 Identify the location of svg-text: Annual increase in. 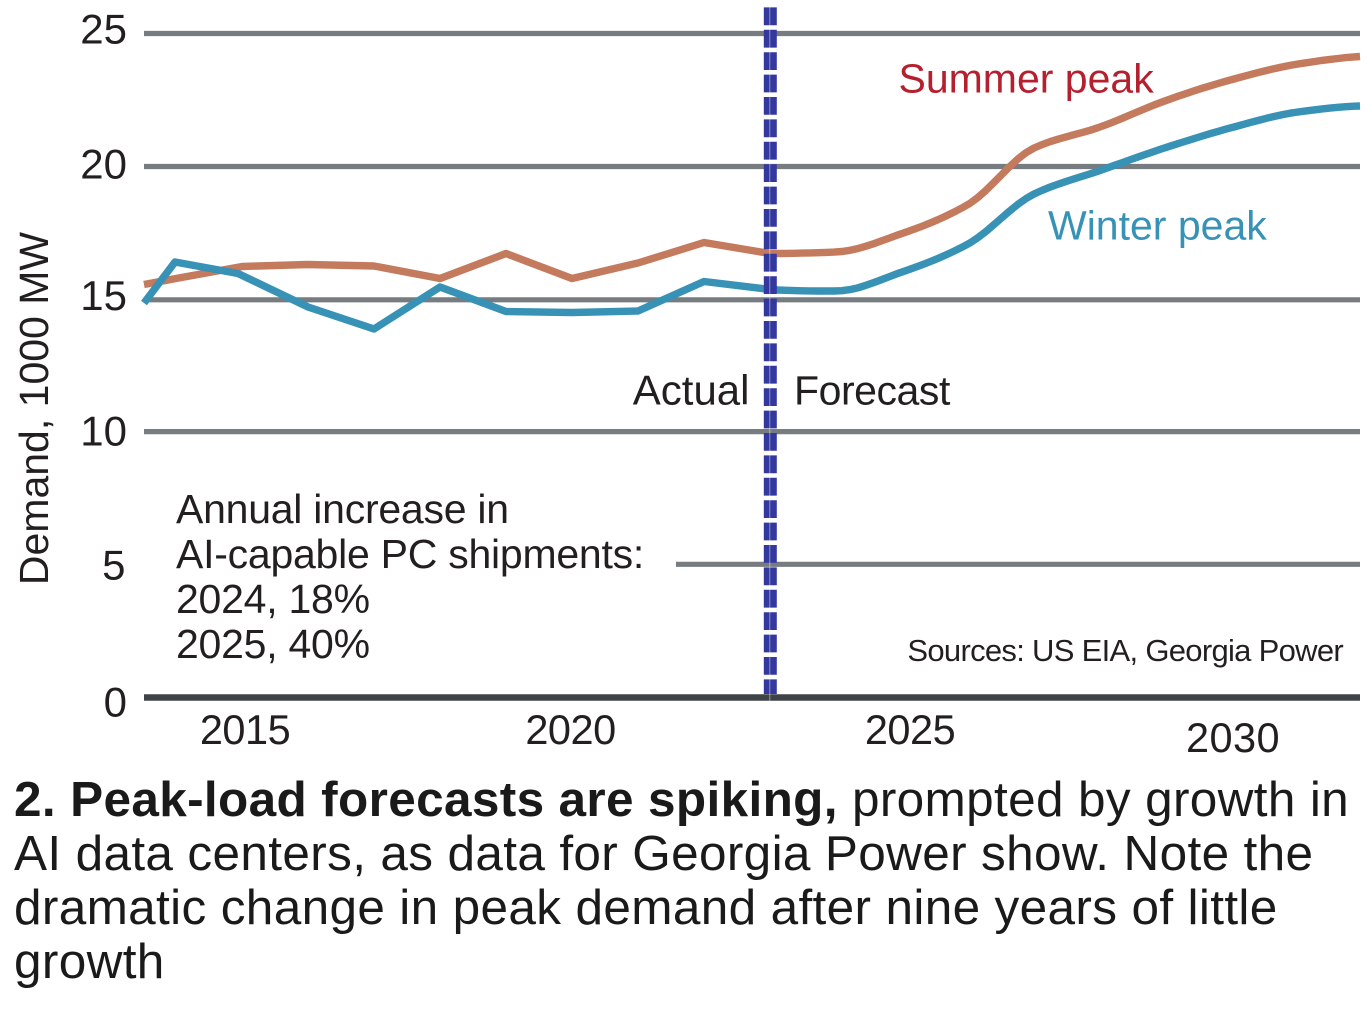
(342, 509).